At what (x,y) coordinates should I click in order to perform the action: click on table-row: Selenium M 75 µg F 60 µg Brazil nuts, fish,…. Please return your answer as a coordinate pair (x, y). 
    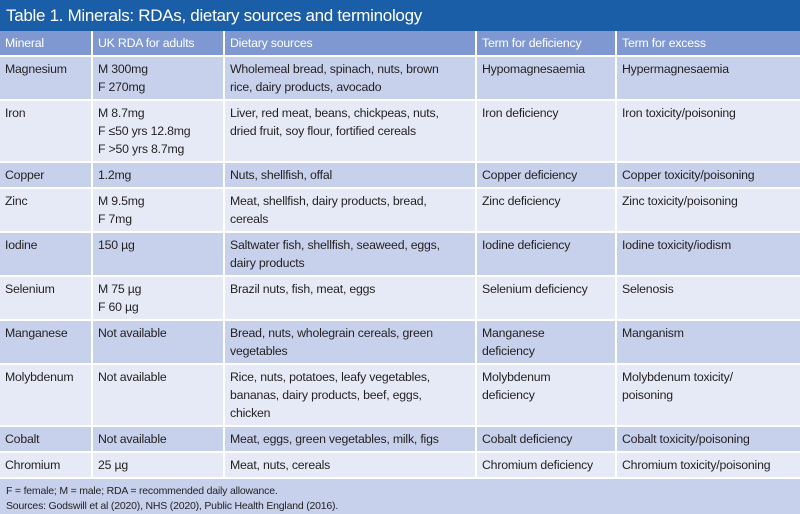
    Looking at the image, I should click on (400, 298).